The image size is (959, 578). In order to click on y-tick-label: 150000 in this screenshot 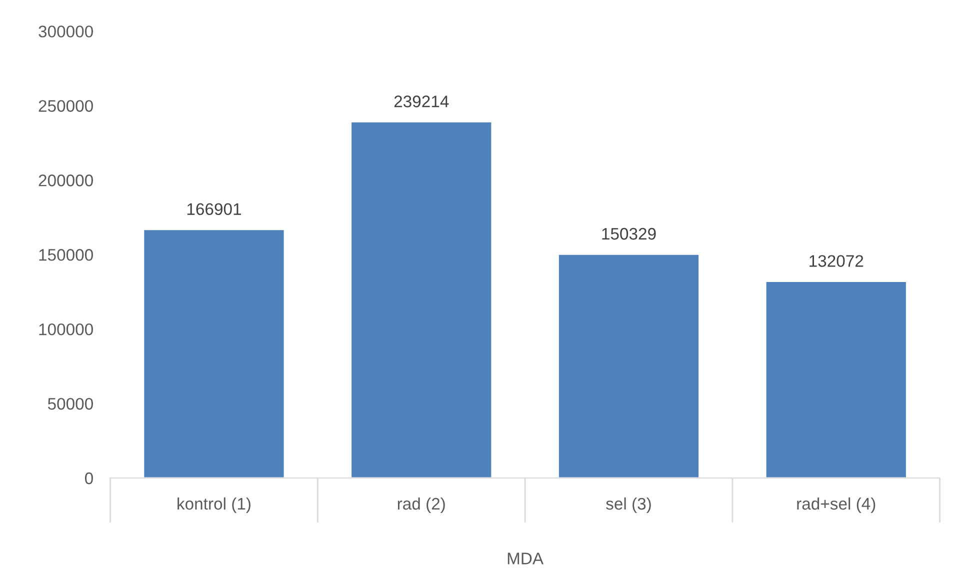, I will do `click(66, 255)`.